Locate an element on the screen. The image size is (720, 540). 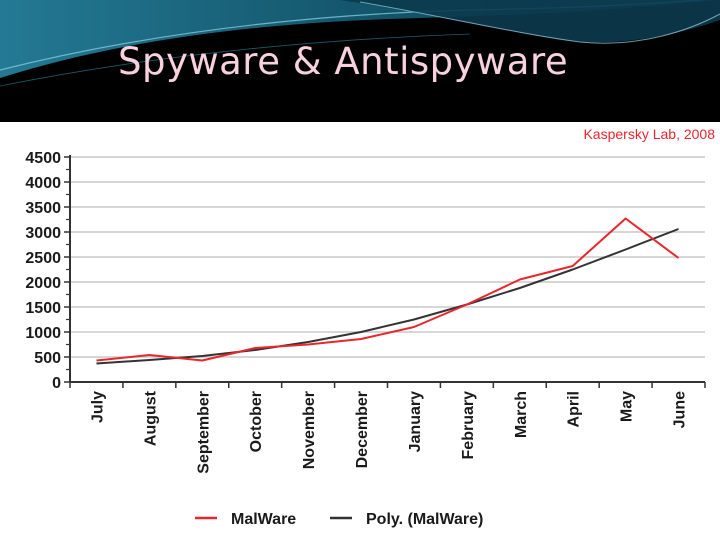
y-tick-label: 500 is located at coordinates (47, 358).